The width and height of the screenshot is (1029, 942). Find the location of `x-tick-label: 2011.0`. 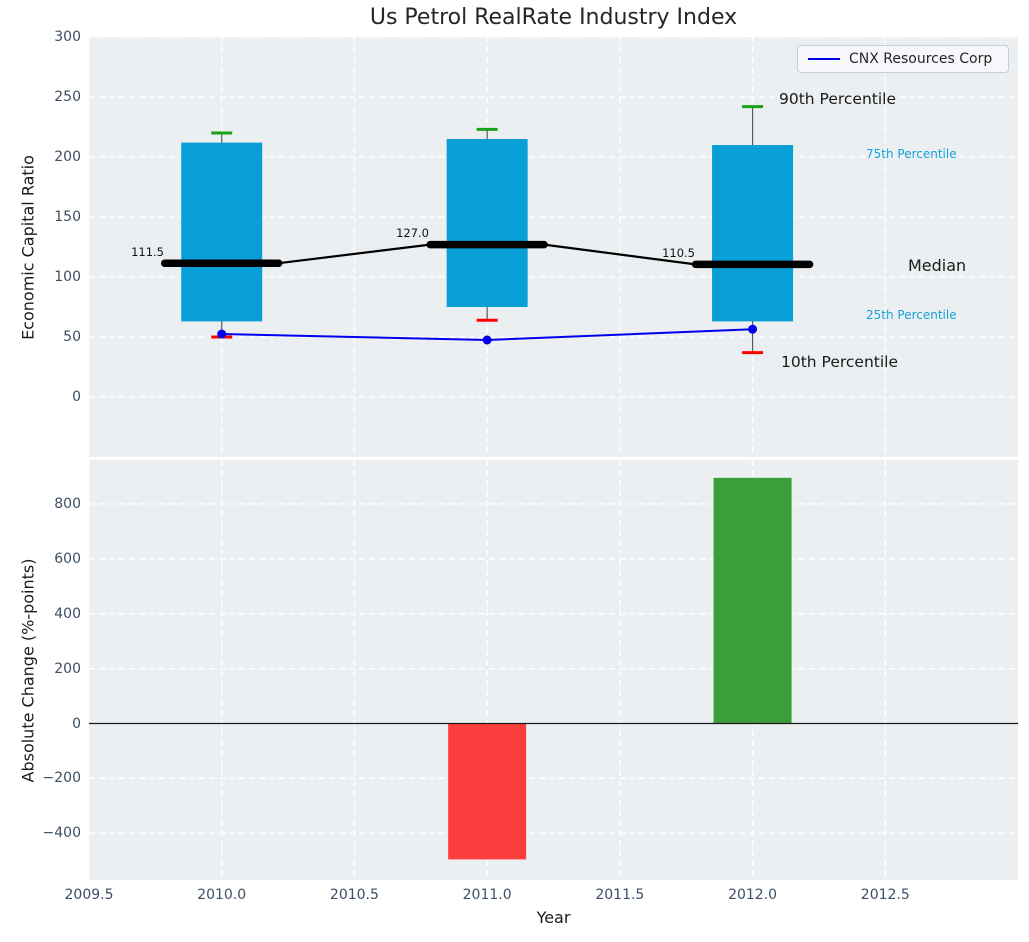

x-tick-label: 2011.0 is located at coordinates (487, 895).